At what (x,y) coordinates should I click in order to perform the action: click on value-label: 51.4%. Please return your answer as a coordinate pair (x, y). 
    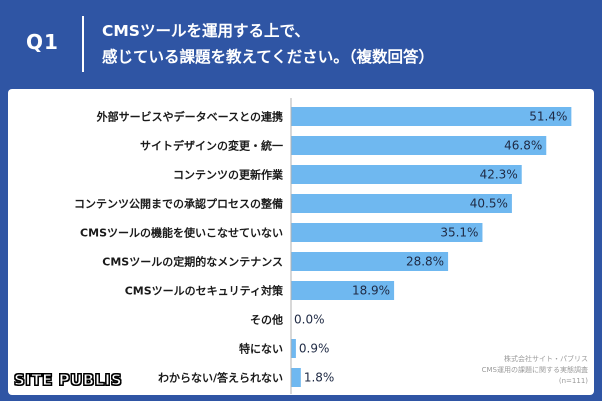
    Looking at the image, I should click on (548, 117).